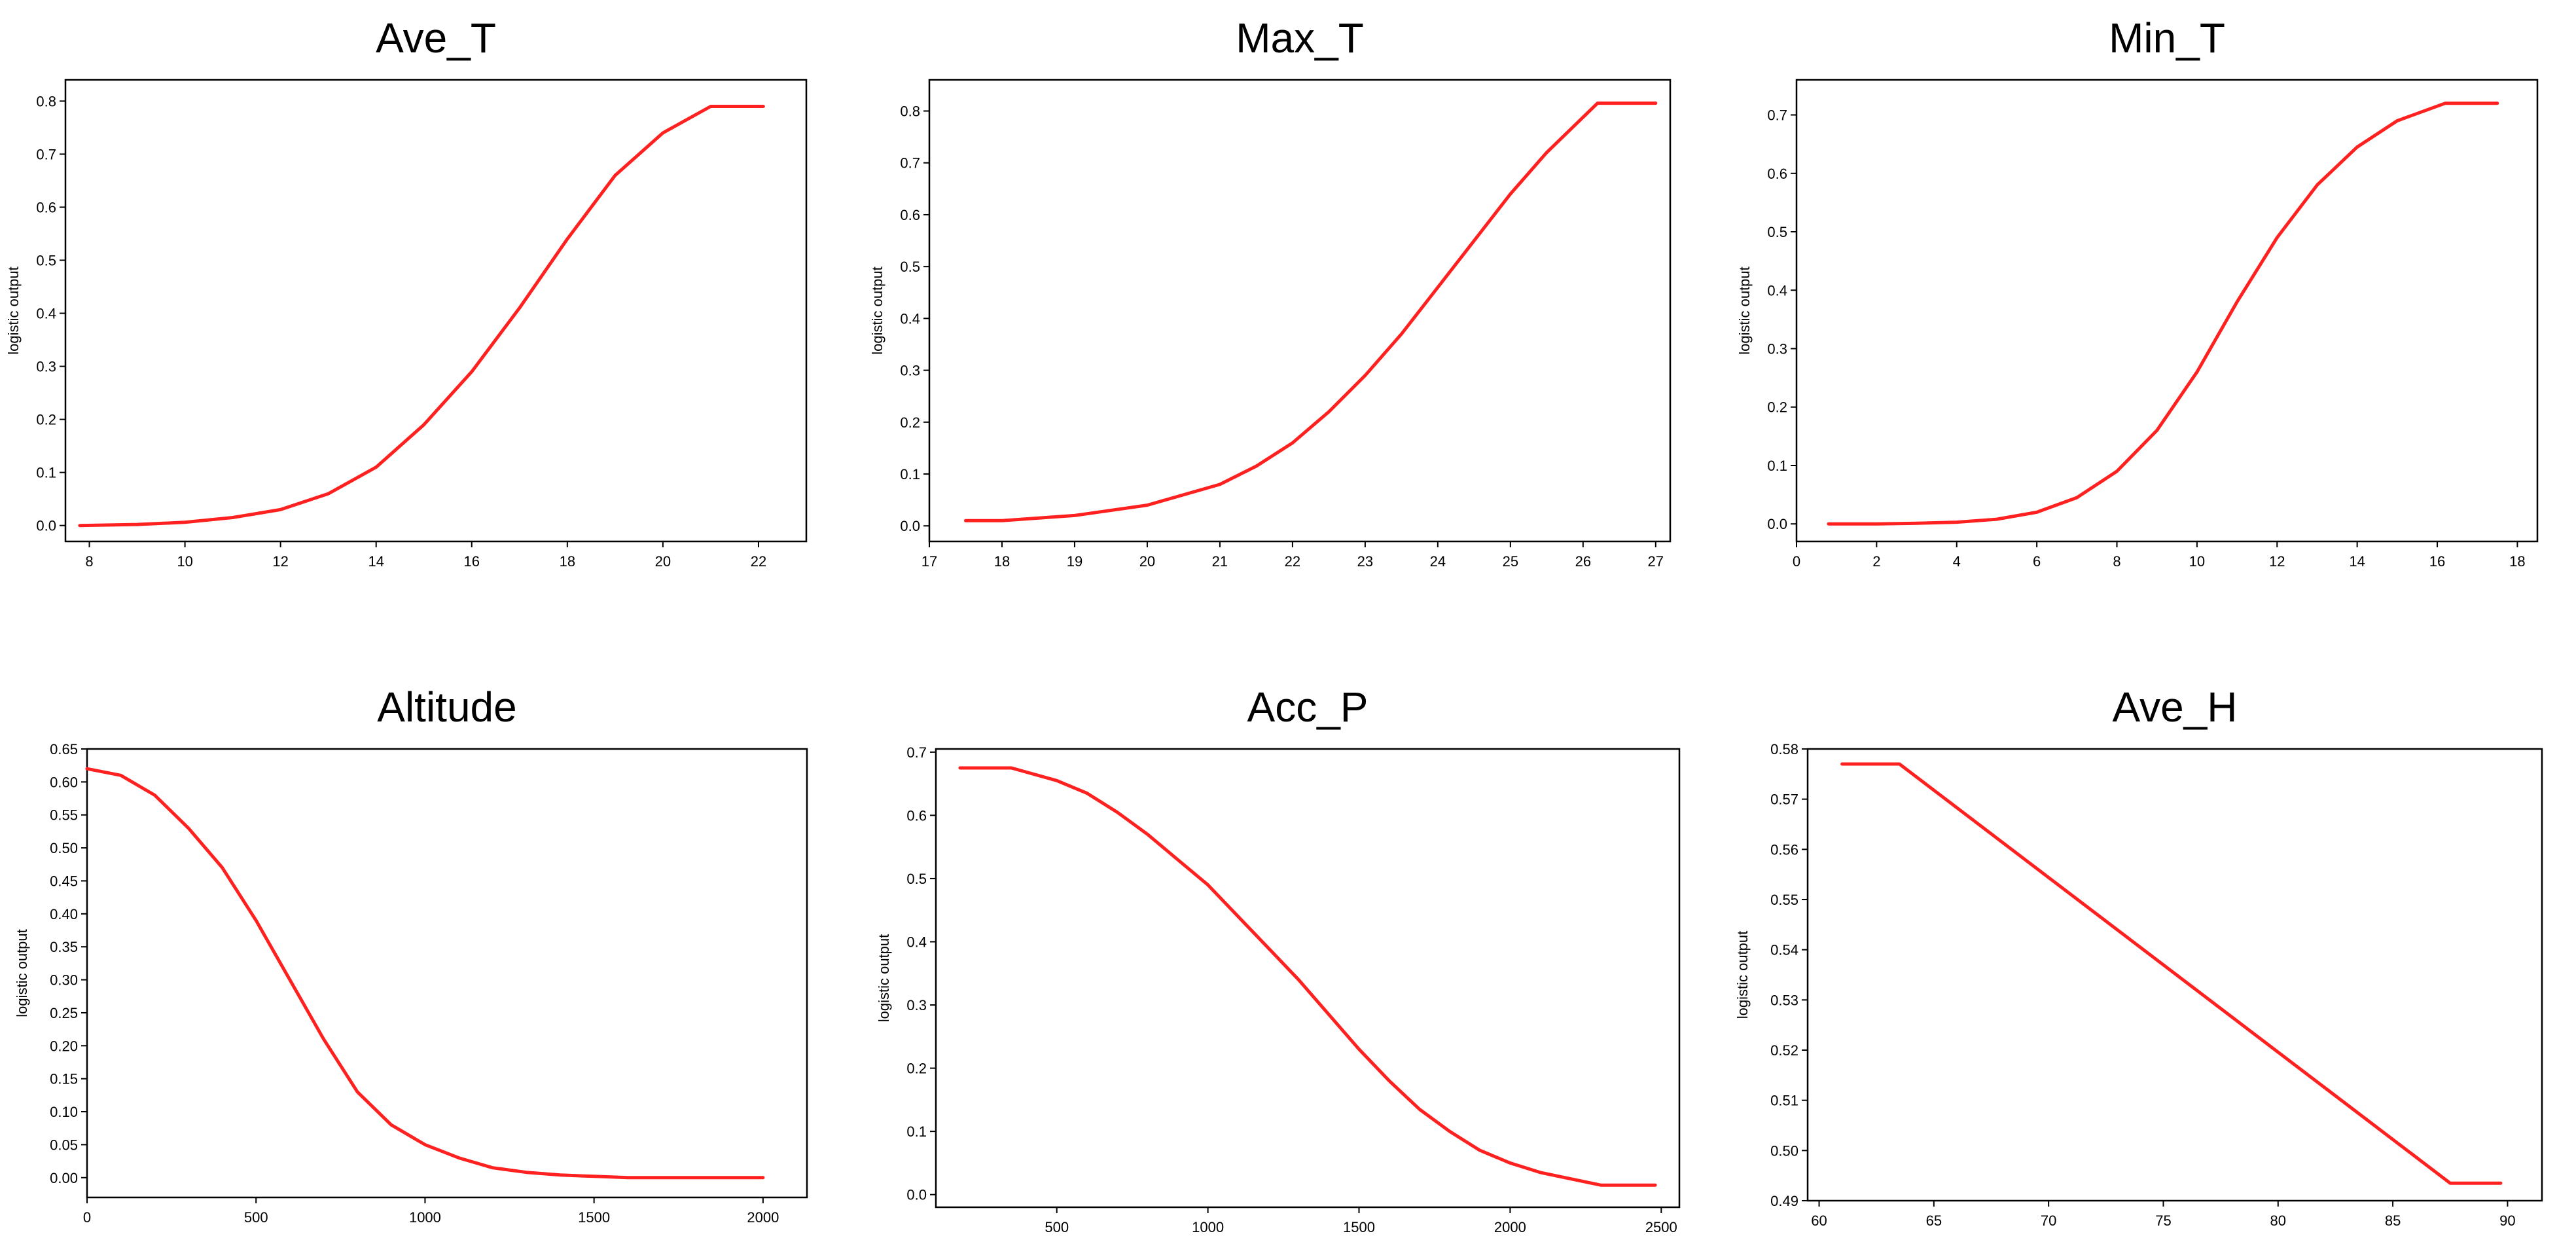  Describe the element at coordinates (64, 815) in the screenshot. I see `y-tick-label: 0.55` at that location.